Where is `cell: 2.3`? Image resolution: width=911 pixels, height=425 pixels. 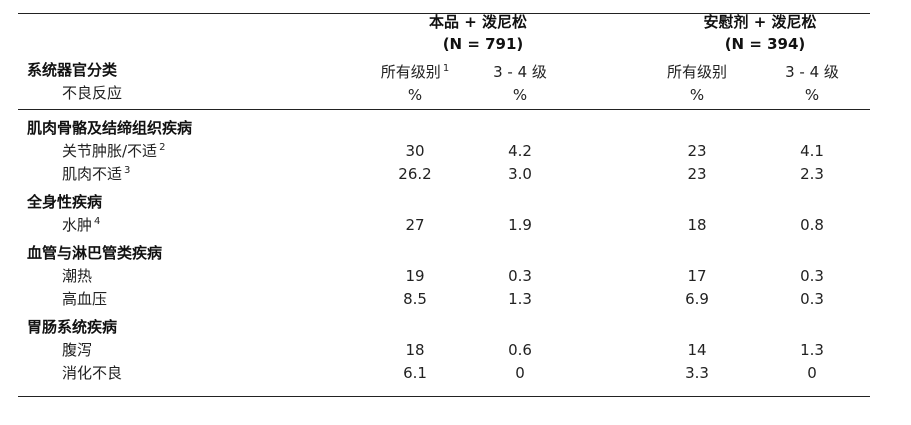 cell: 2.3 is located at coordinates (812, 174).